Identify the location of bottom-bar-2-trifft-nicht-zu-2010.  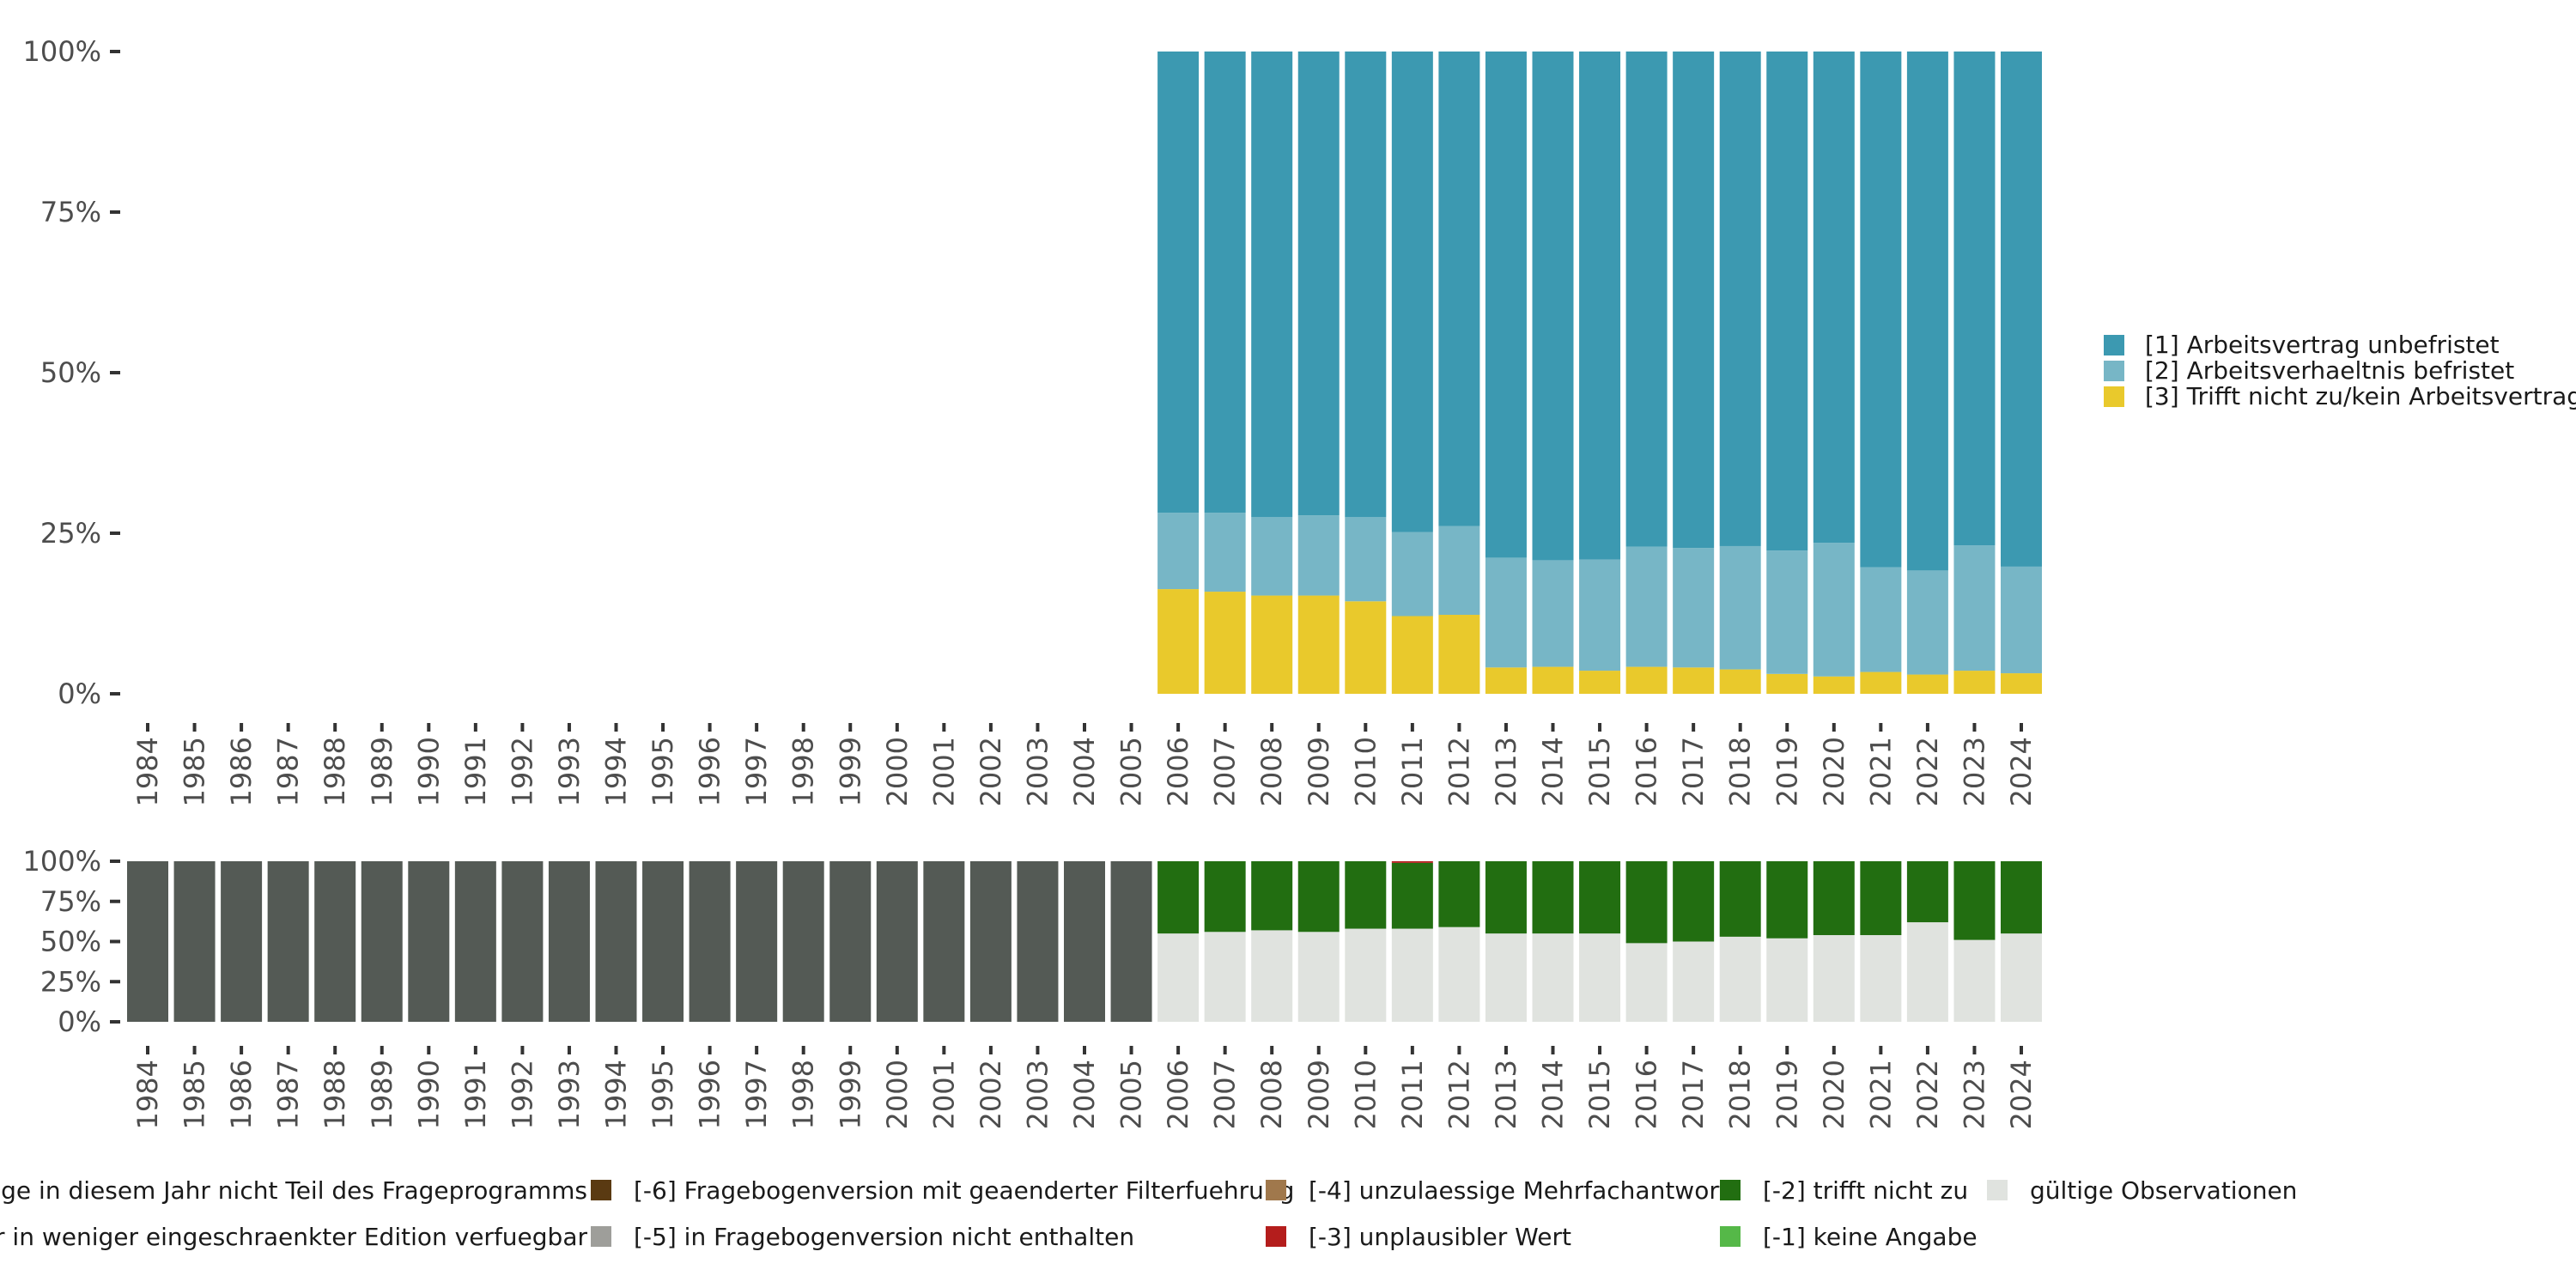
(1366, 895).